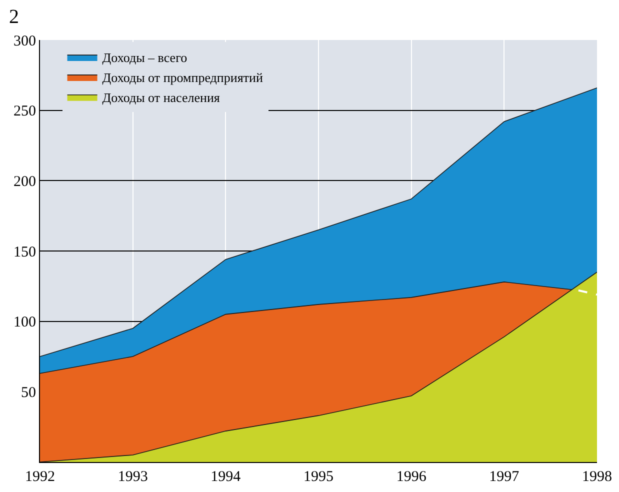 The width and height of the screenshot is (619, 492). Describe the element at coordinates (504, 477) in the screenshot. I see `x-tick-label: 1997` at that location.